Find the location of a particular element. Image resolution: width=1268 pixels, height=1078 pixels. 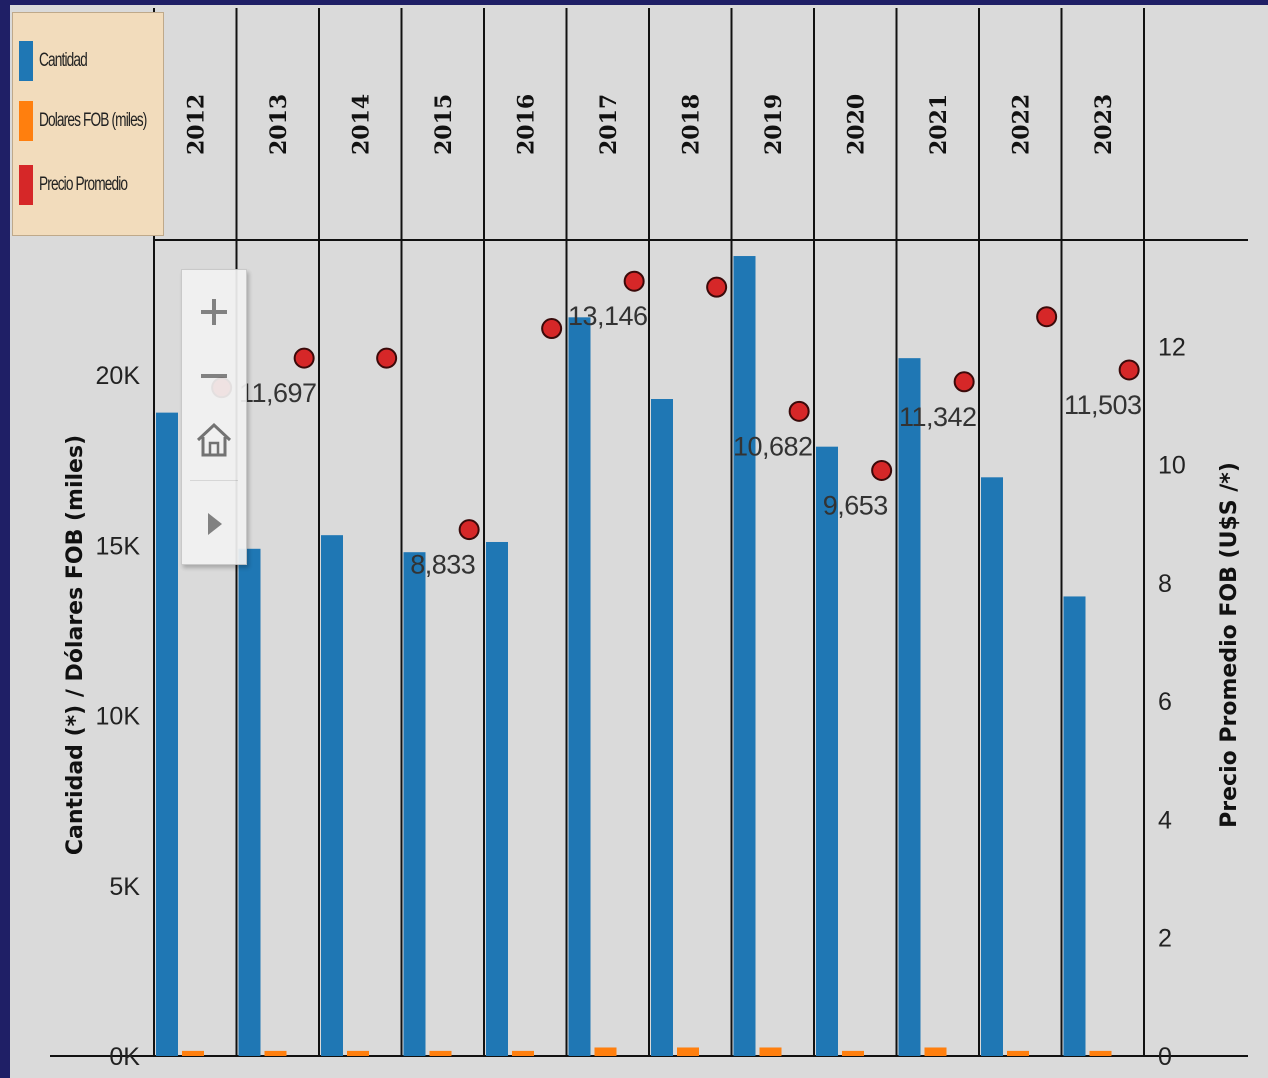

legend-label-precio: Precio Promedio is located at coordinates (83, 184).